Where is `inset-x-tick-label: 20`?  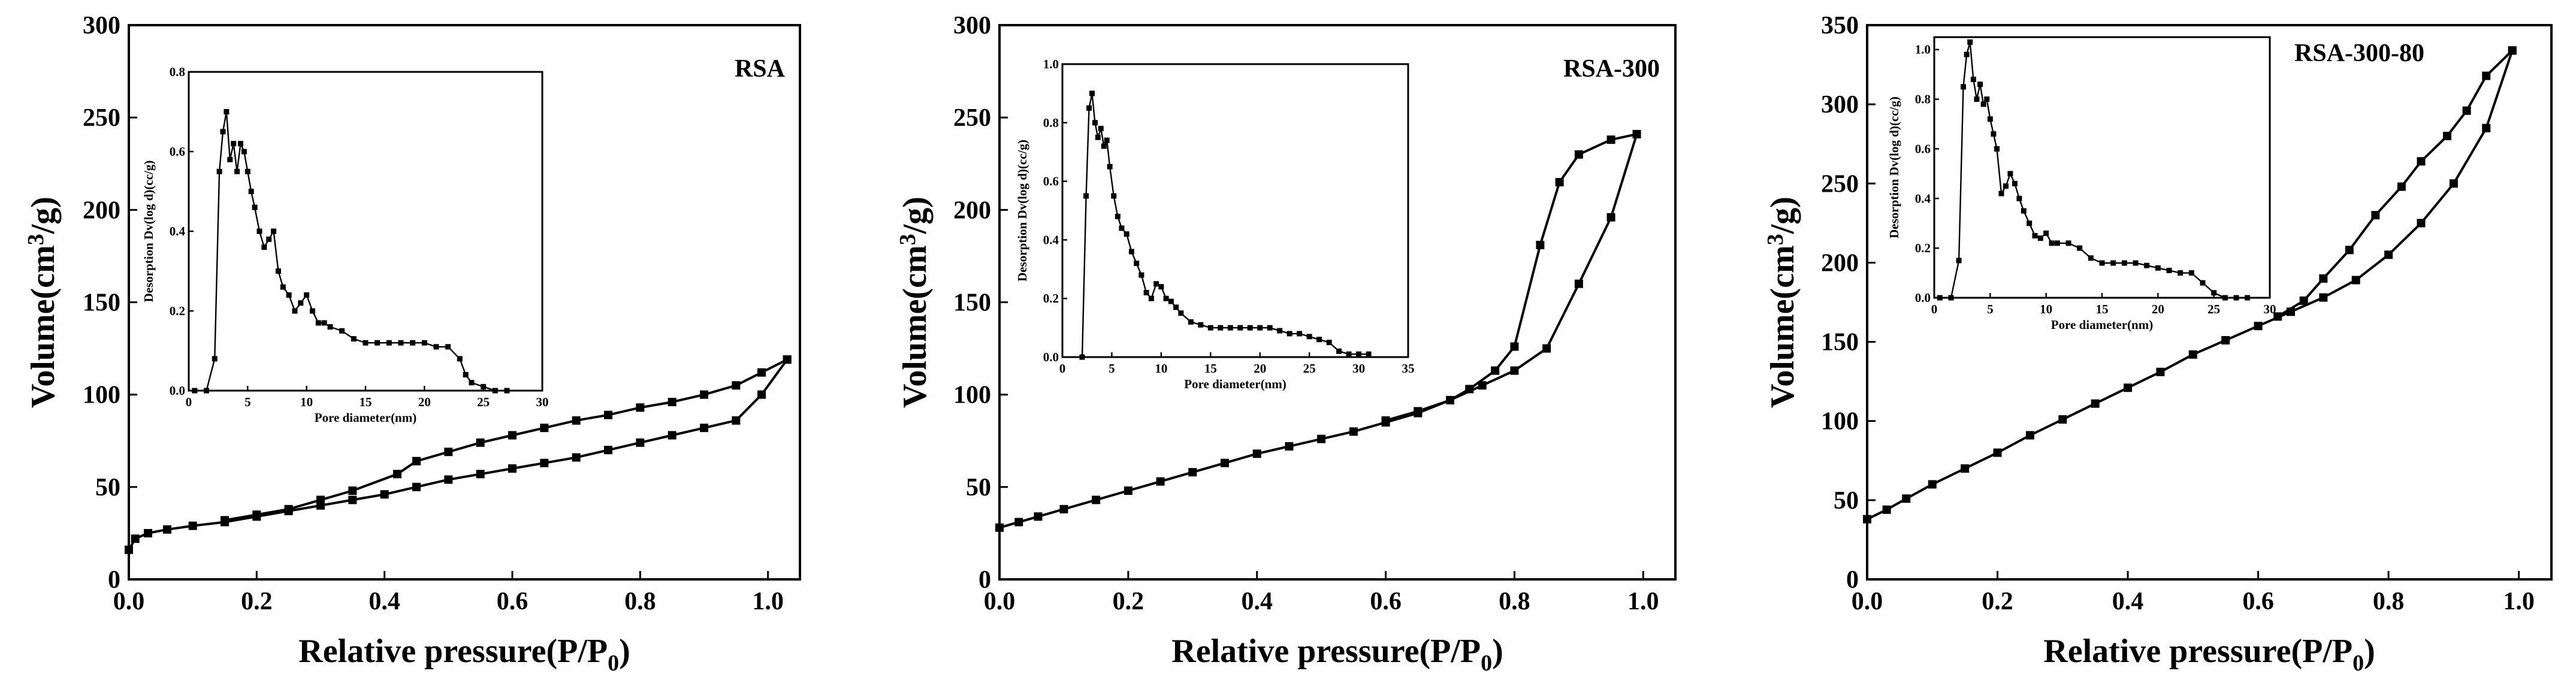 inset-x-tick-label: 20 is located at coordinates (2158, 309).